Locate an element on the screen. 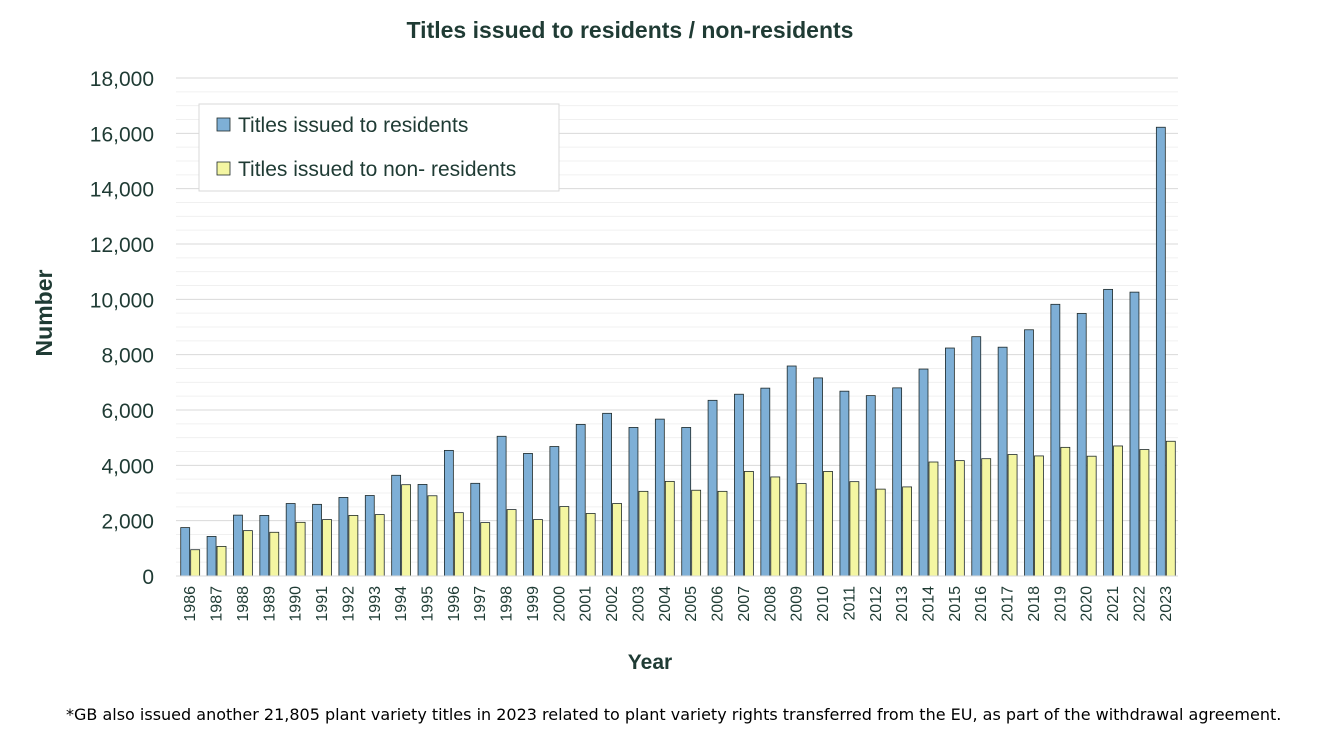  bar-non-residents-2008 is located at coordinates (775, 526).